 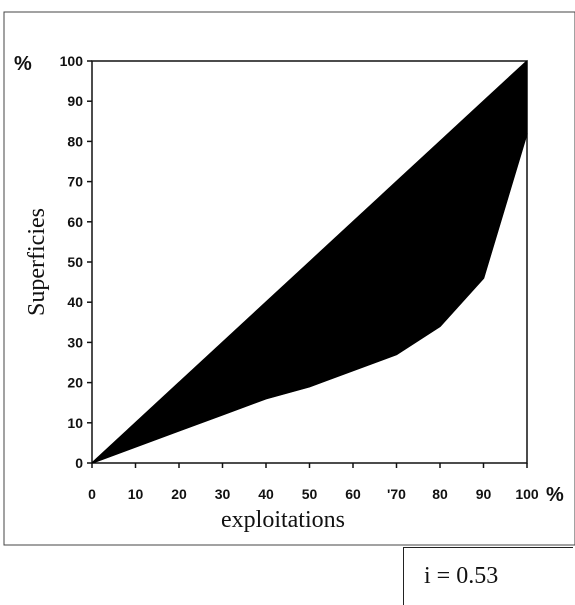 I want to click on x-tick-label: '70, so click(x=396, y=494).